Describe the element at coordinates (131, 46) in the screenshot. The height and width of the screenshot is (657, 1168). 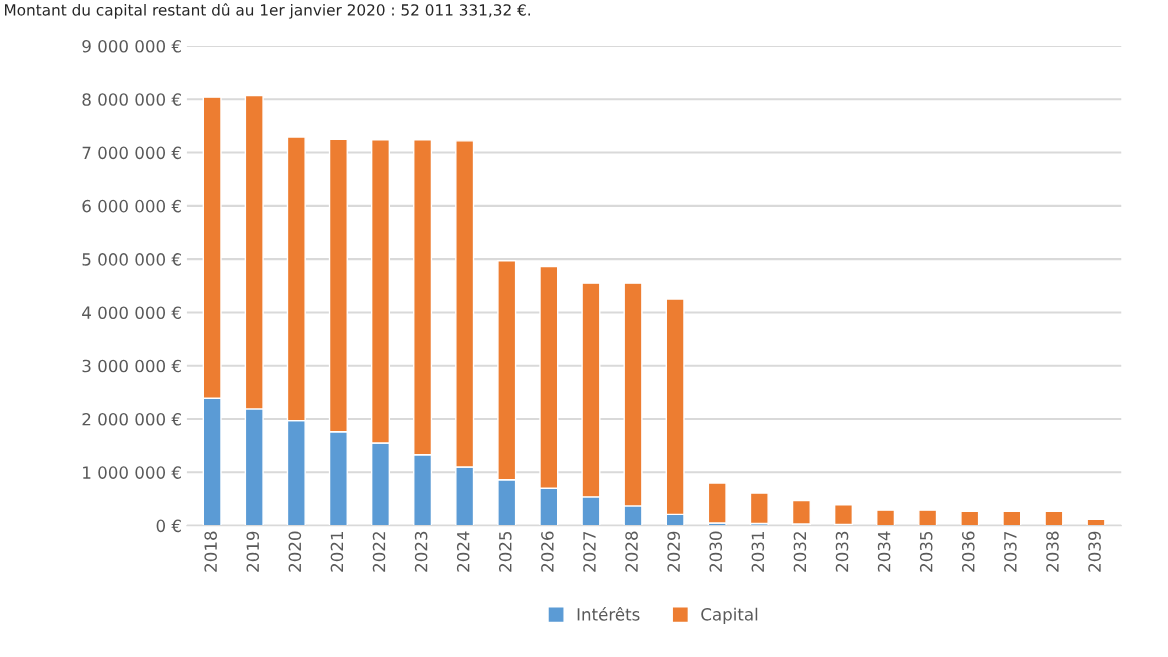
I see `y-tick-label: 9 000 000 €` at that location.